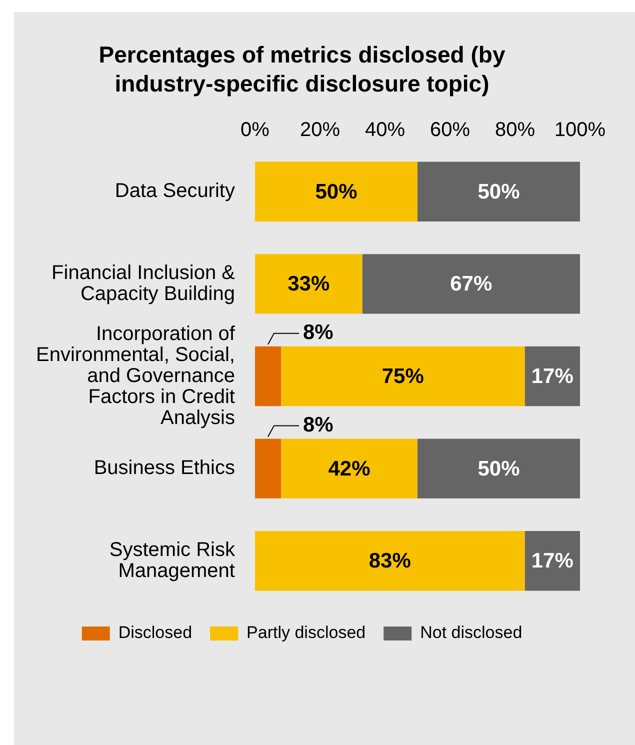 The height and width of the screenshot is (745, 635). What do you see at coordinates (155, 632) in the screenshot?
I see `legend-label: Disclosed` at bounding box center [155, 632].